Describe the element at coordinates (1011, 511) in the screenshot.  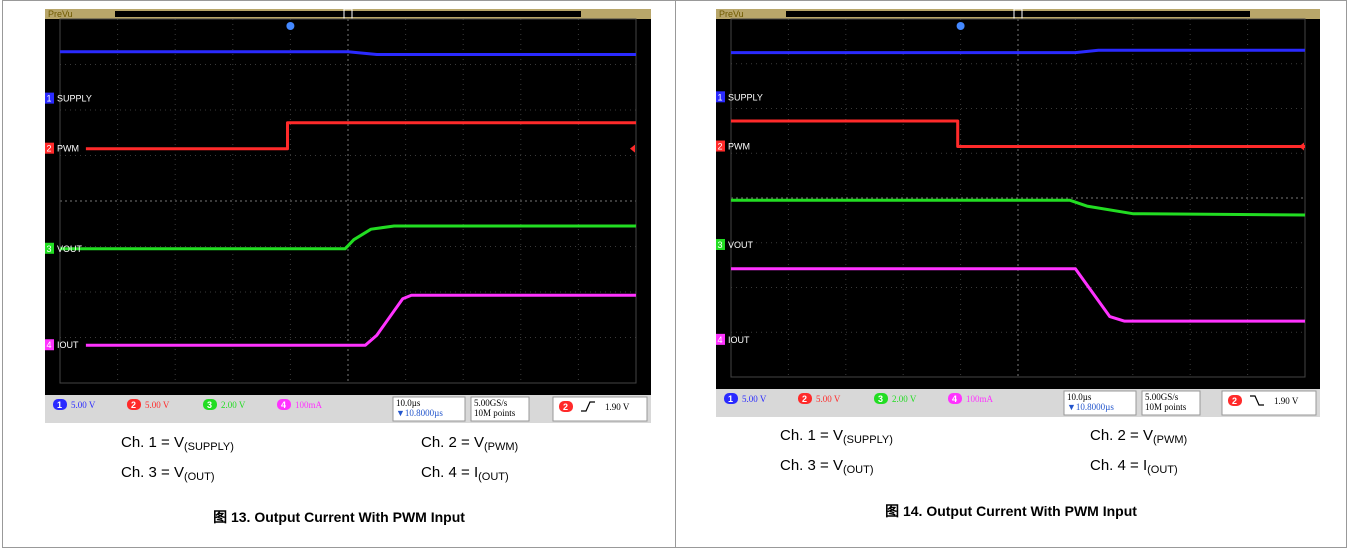
I see `figure-caption: 图 14. Output Current With PWM Input` at that location.